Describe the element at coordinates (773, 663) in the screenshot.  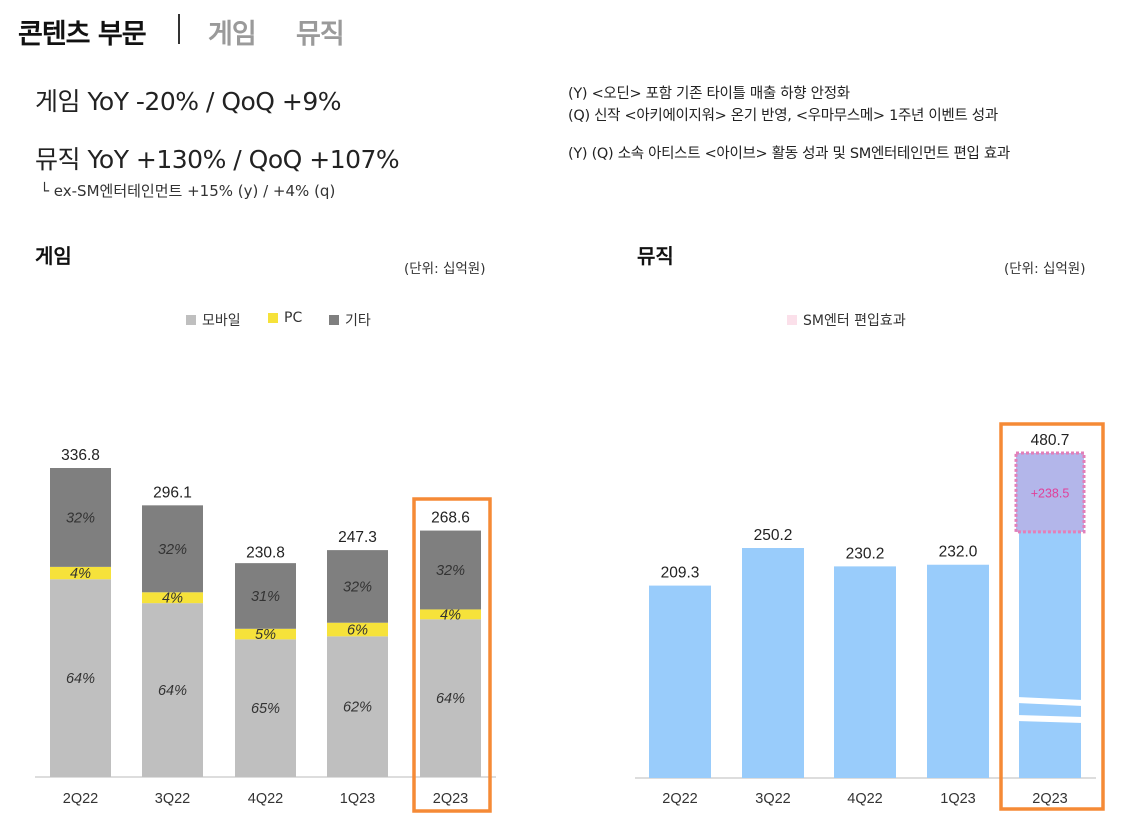
I see `music-bar-3q22` at that location.